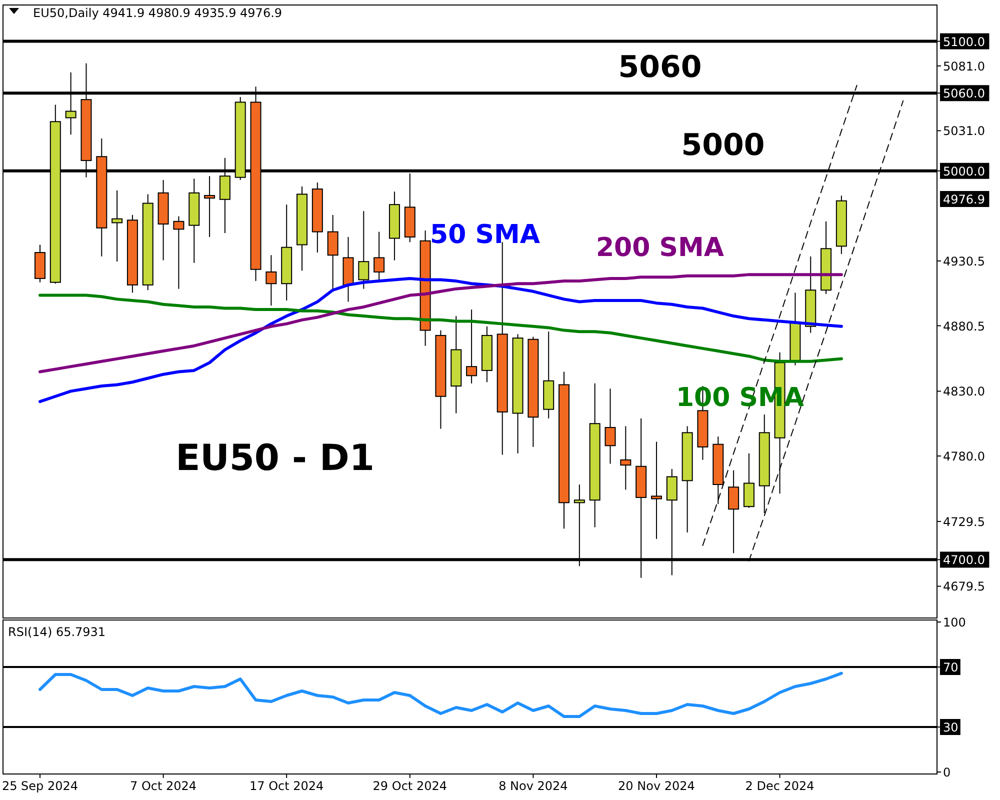 This screenshot has height=800, width=1000. What do you see at coordinates (964, 560) in the screenshot?
I see `y-tick-label: 4700.0` at bounding box center [964, 560].